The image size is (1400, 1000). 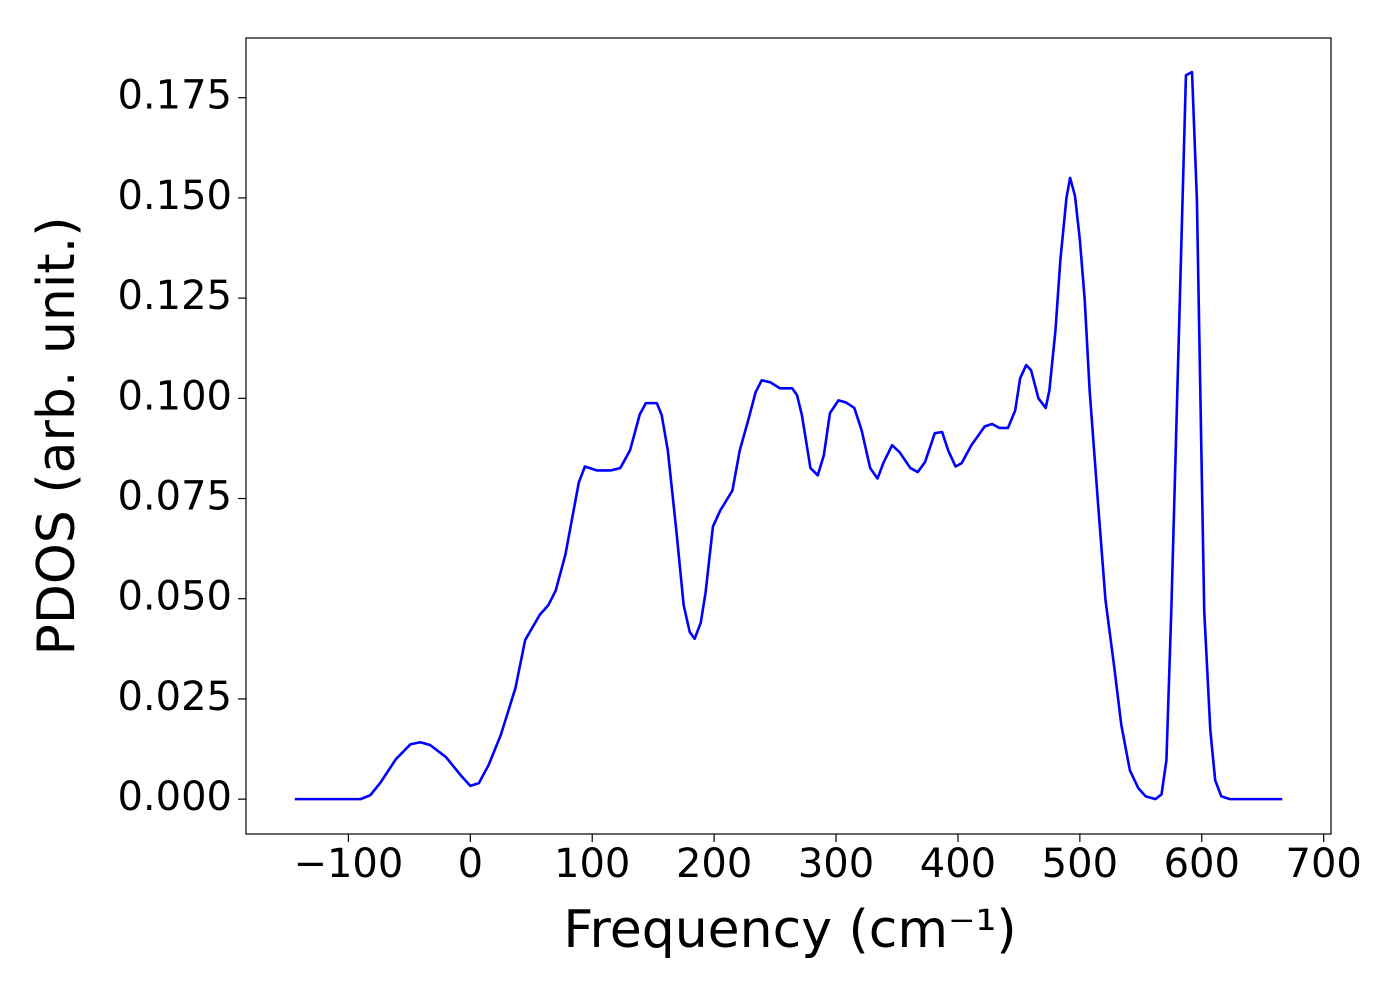 What do you see at coordinates (174, 396) in the screenshot?
I see `y-tick-label: 0.100` at bounding box center [174, 396].